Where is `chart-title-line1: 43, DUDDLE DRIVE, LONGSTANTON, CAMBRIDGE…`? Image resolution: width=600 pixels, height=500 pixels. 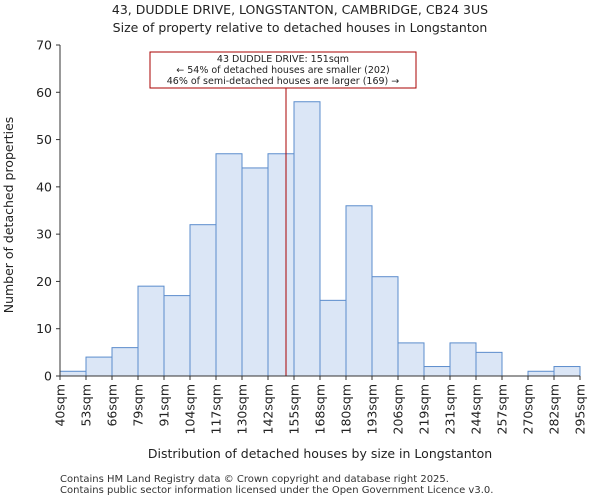
chart-title-line1: 43, DUDDLE DRIVE, LONGSTANTON, CAMBRIDGE… is located at coordinates (300, 9).